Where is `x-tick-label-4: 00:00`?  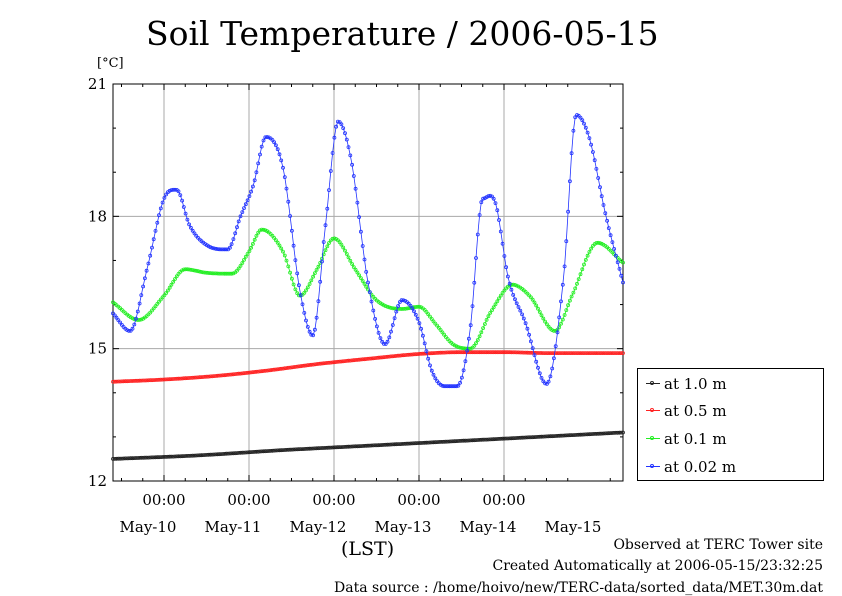 x-tick-label-4: 00:00 is located at coordinates (503, 500).